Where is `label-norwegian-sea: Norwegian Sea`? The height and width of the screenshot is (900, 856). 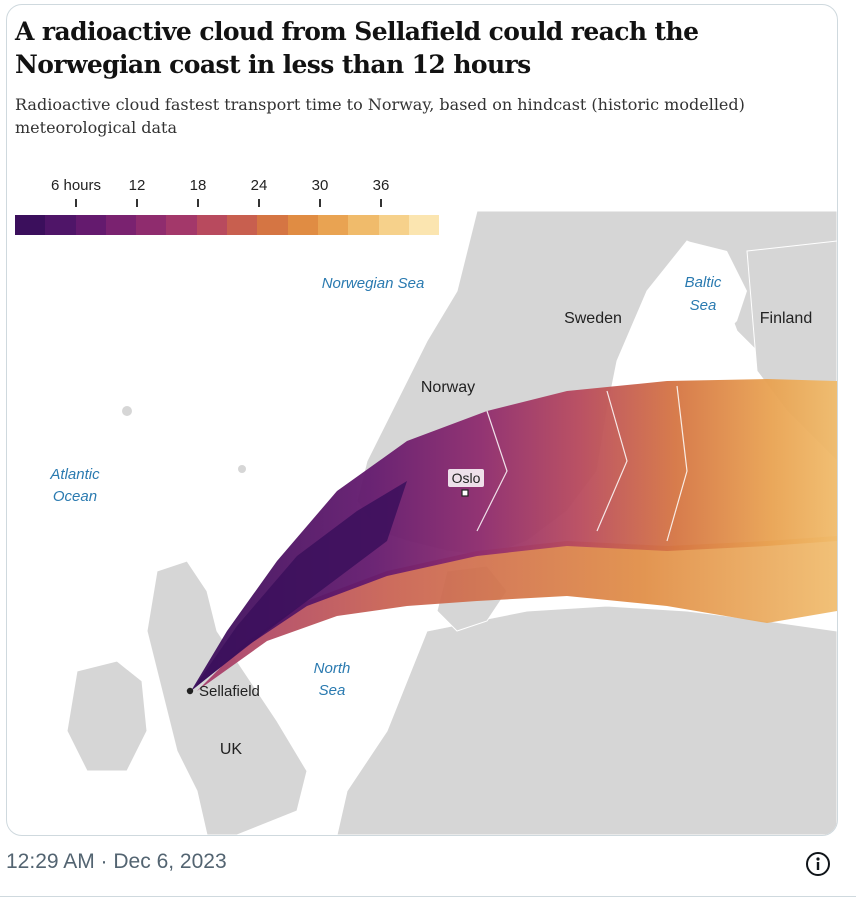 label-norwegian-sea: Norwegian Sea is located at coordinates (373, 283).